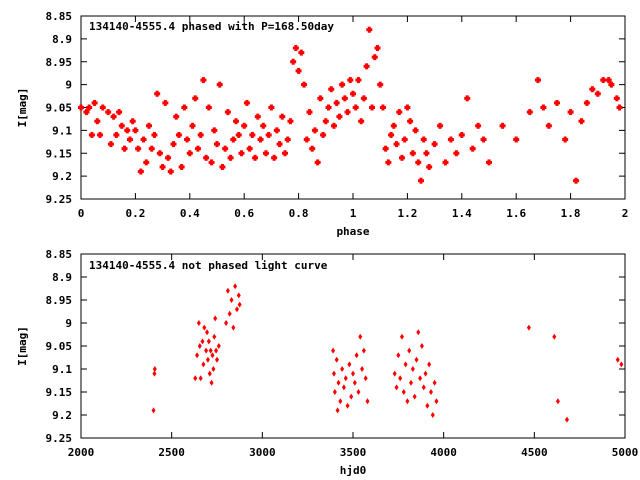 The width and height of the screenshot is (640, 480). What do you see at coordinates (534, 452) in the screenshot?
I see `x-tick-label: 4500` at bounding box center [534, 452].